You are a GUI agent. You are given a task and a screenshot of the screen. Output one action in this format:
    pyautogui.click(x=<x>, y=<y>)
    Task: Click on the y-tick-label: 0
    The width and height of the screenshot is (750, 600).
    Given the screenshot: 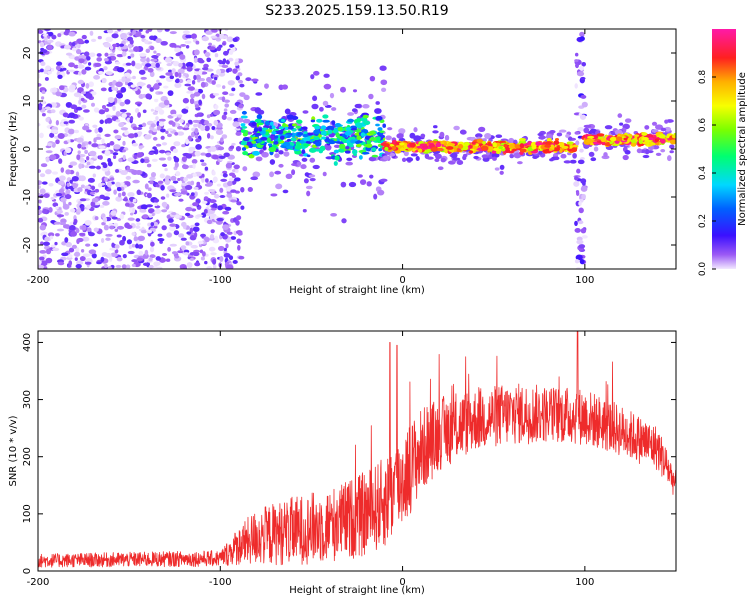 What is the action you would take?
    pyautogui.click(x=27, y=571)
    